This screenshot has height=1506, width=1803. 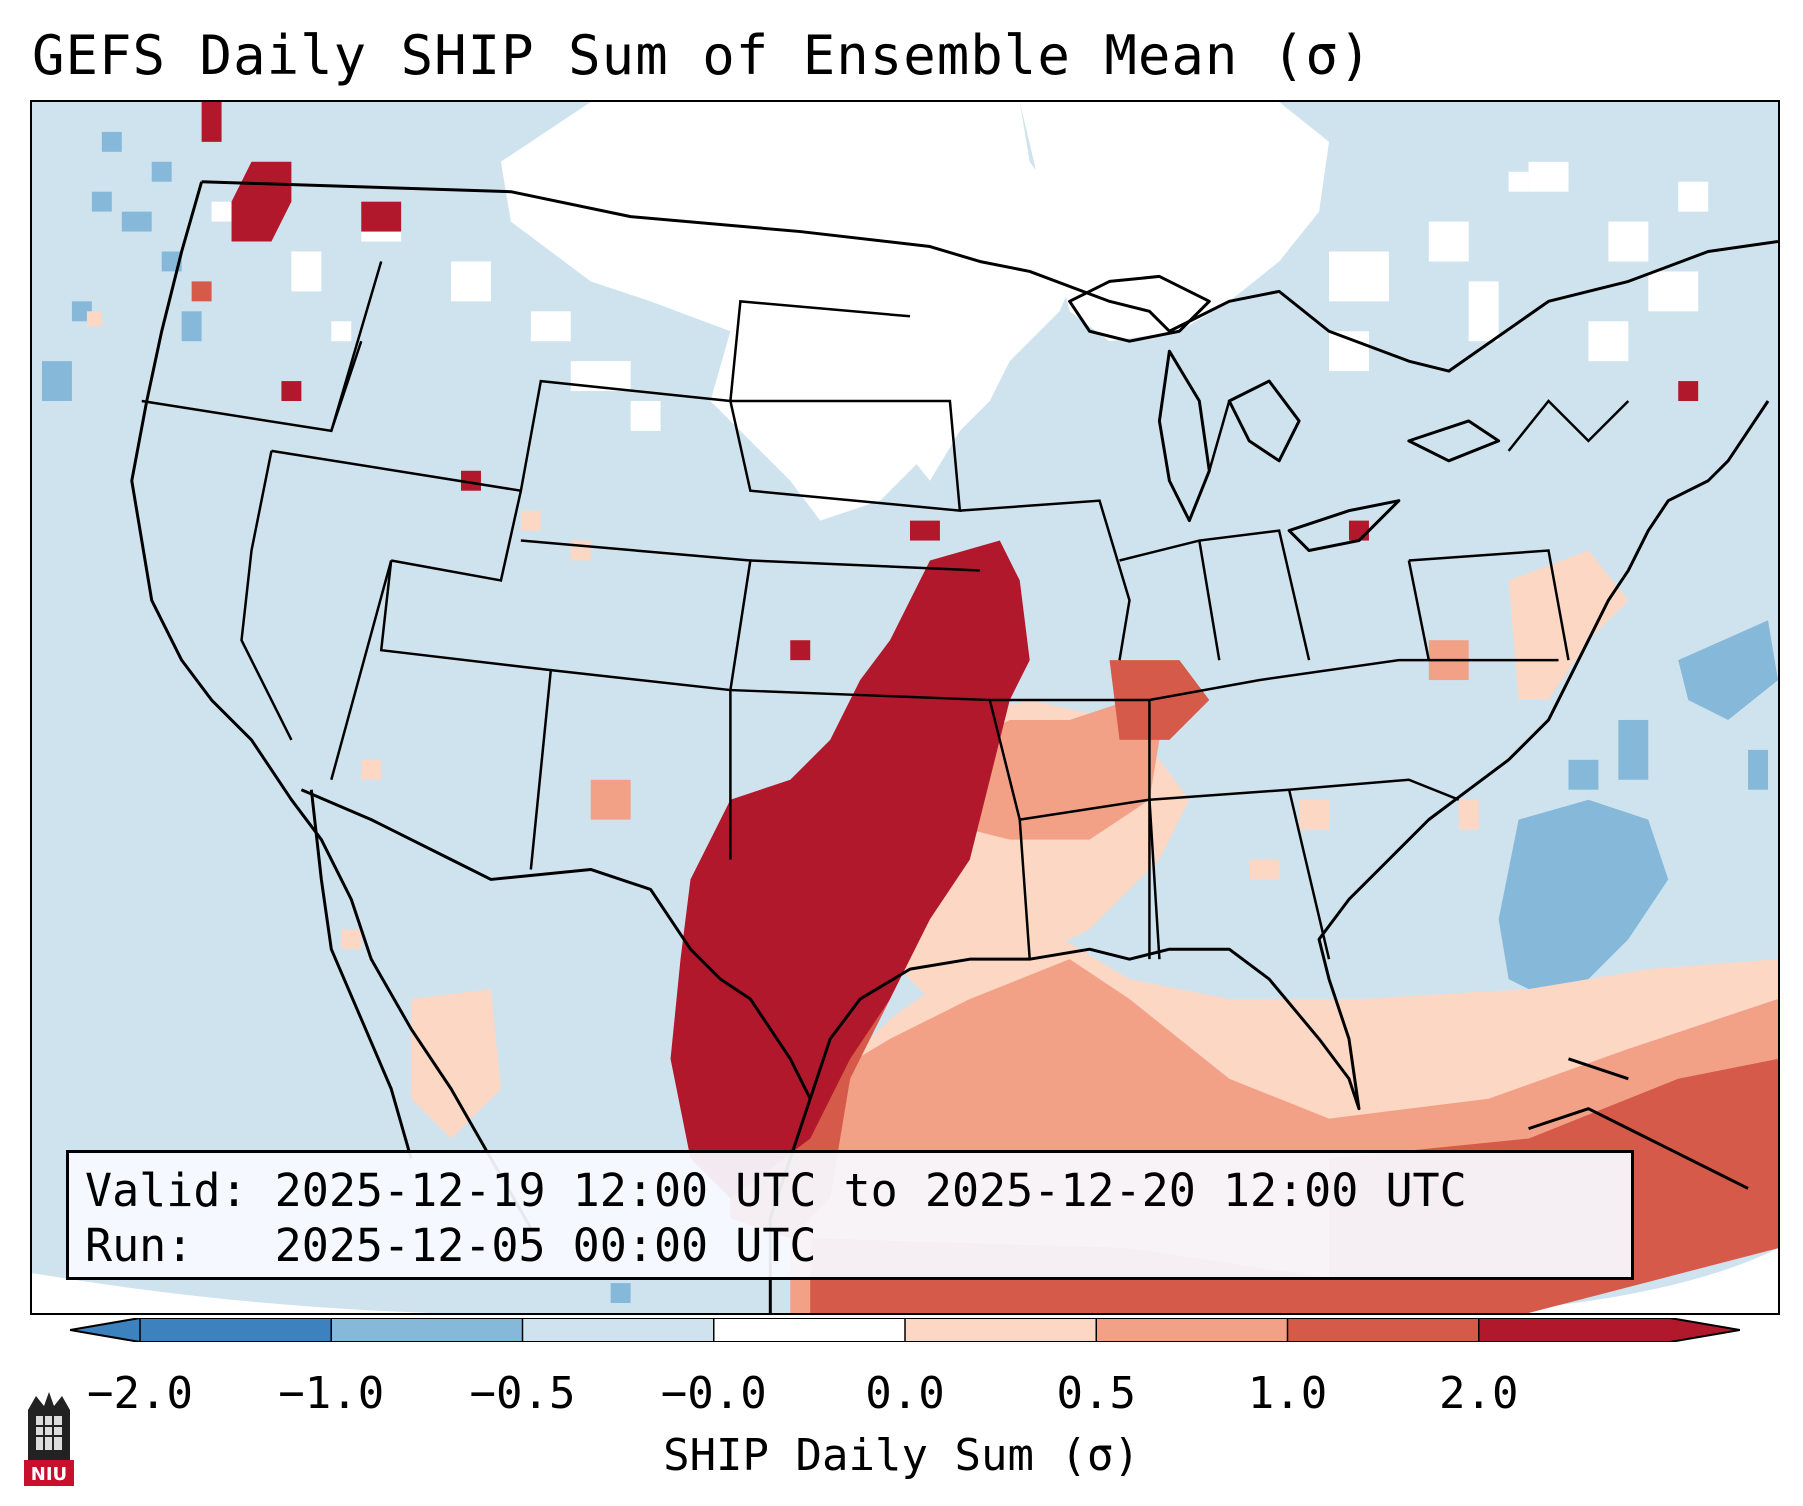 What do you see at coordinates (702, 55) in the screenshot?
I see `page-title: GEFS Daily SHIP Sum of Ensemble Mean (σ)` at bounding box center [702, 55].